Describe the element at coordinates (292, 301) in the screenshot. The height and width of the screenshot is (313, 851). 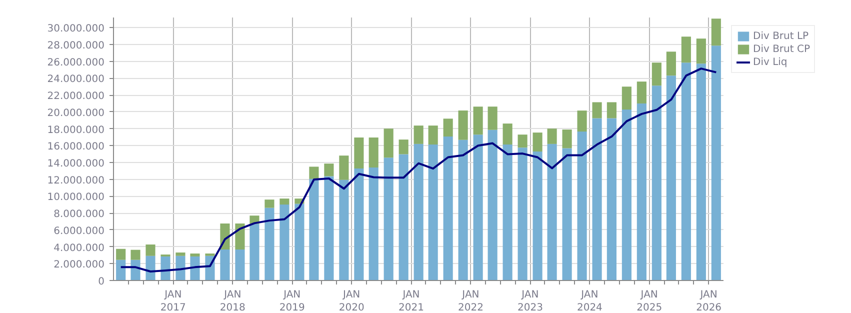
I see `x-tick-label: JAN 2019` at that location.